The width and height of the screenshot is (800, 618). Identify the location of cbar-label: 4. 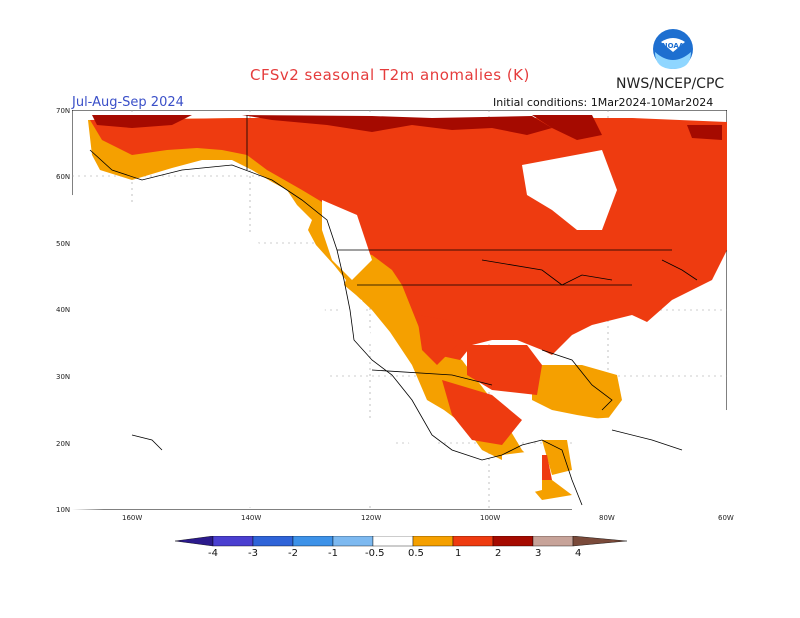
(578, 553).